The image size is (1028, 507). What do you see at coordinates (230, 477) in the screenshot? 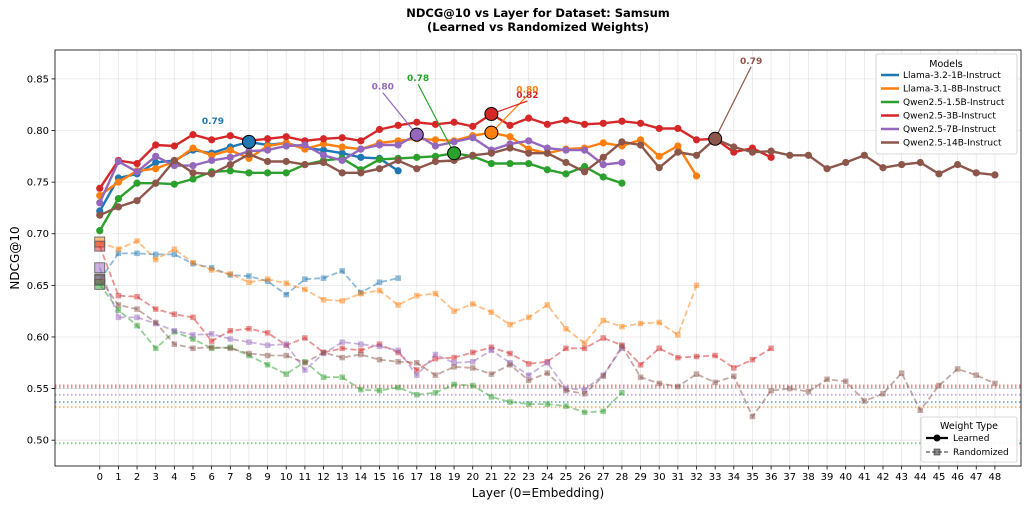
I see `x-tick-label: 7` at bounding box center [230, 477].